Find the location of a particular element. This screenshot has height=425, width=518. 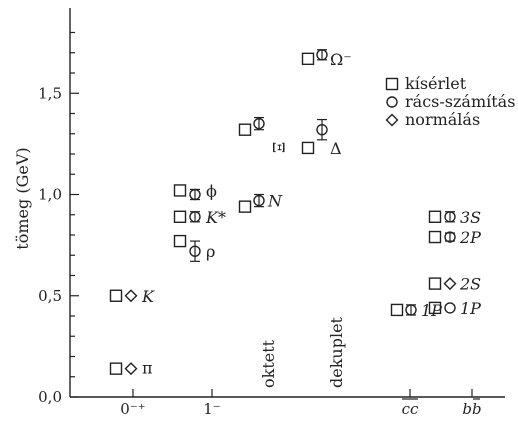

x-tick-label: bb is located at coordinates (471, 409).